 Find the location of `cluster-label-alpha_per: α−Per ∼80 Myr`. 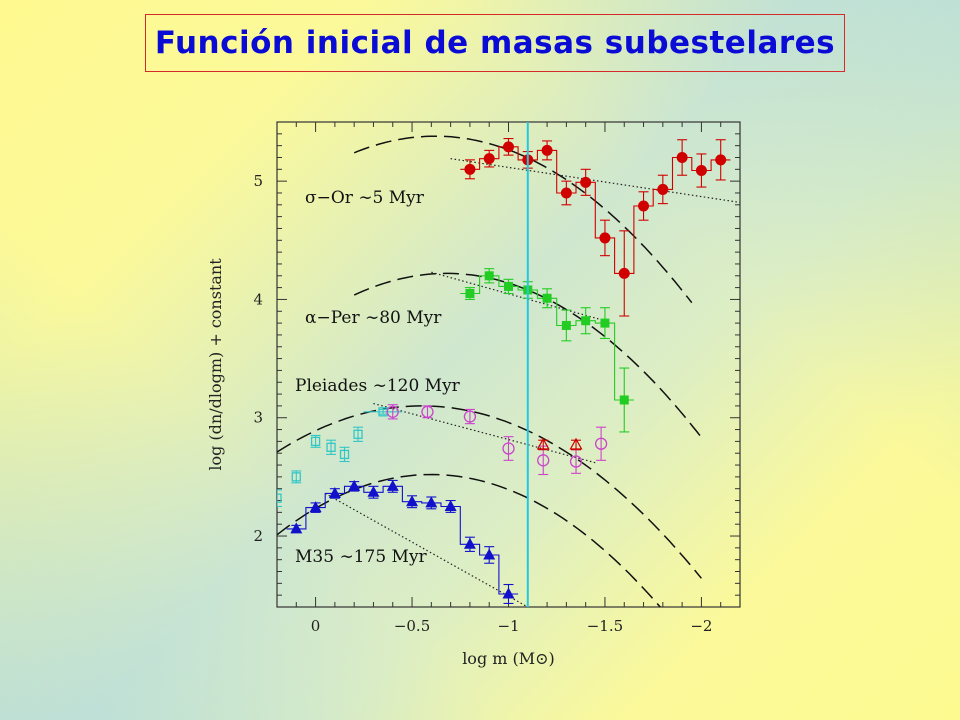

cluster-label-alpha_per: α−Per ∼80 Myr is located at coordinates (373, 318).